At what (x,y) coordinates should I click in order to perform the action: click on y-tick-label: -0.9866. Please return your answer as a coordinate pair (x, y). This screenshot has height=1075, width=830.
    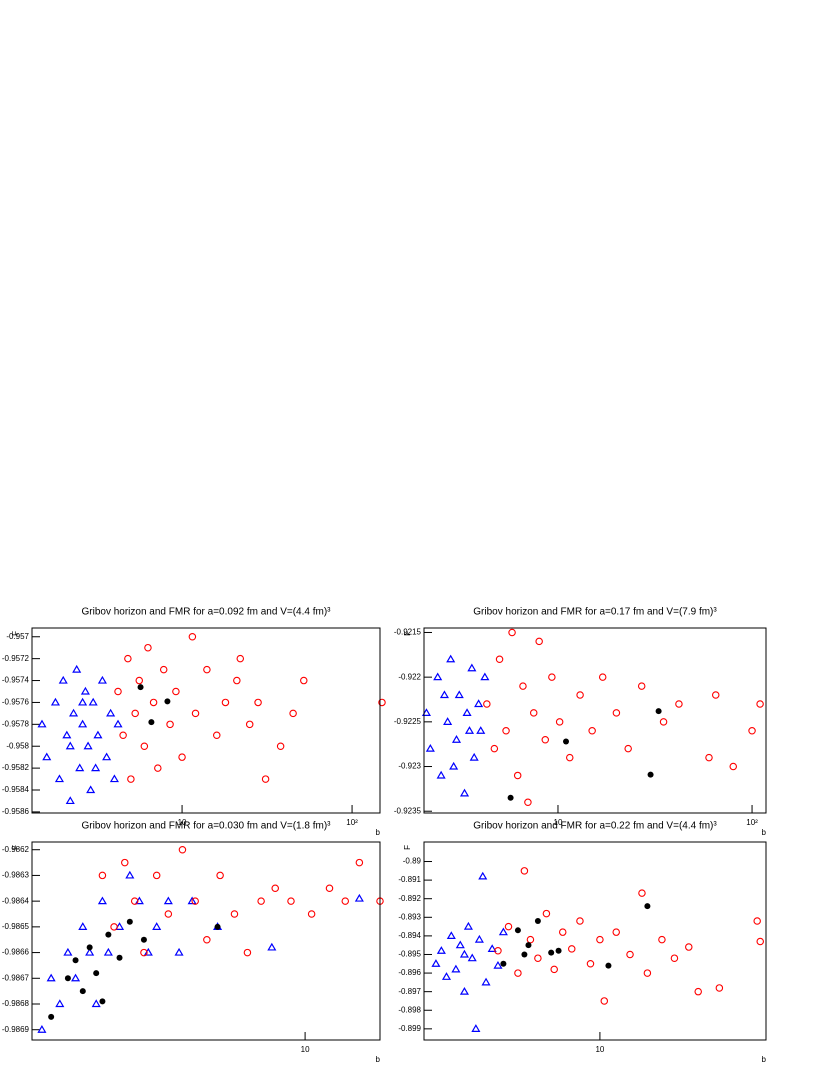
    Looking at the image, I should click on (16, 952).